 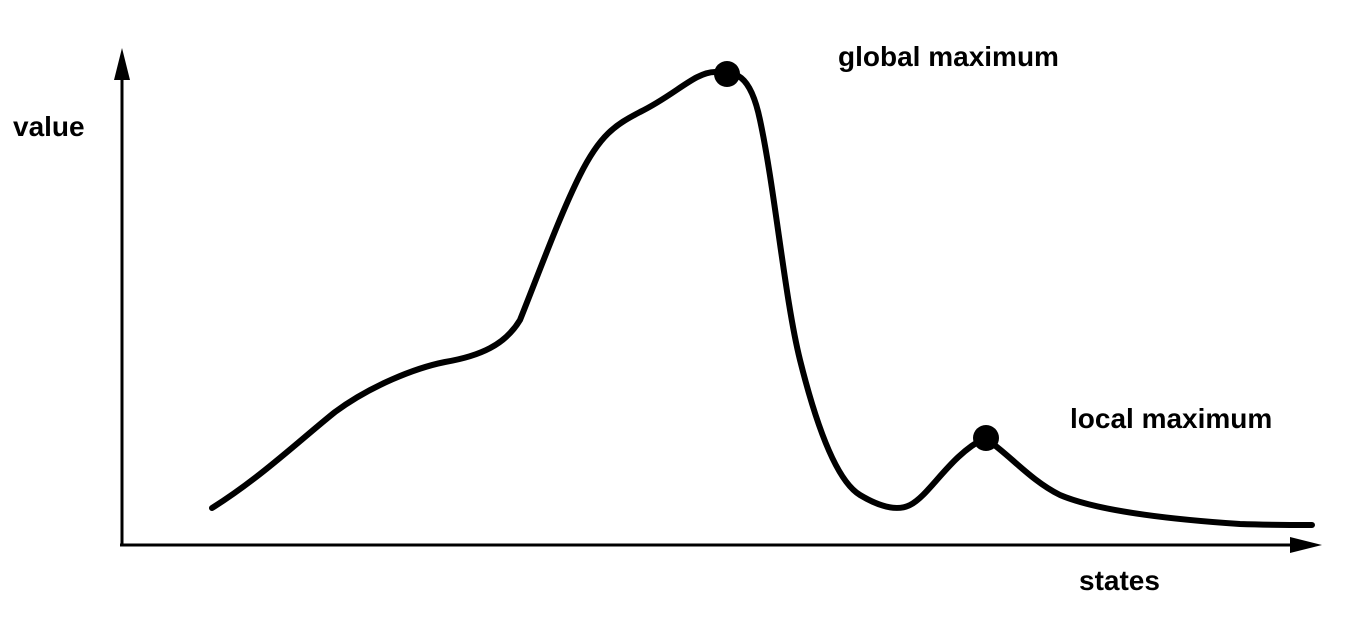 What do you see at coordinates (986, 438) in the screenshot?
I see `local-maximum-point` at bounding box center [986, 438].